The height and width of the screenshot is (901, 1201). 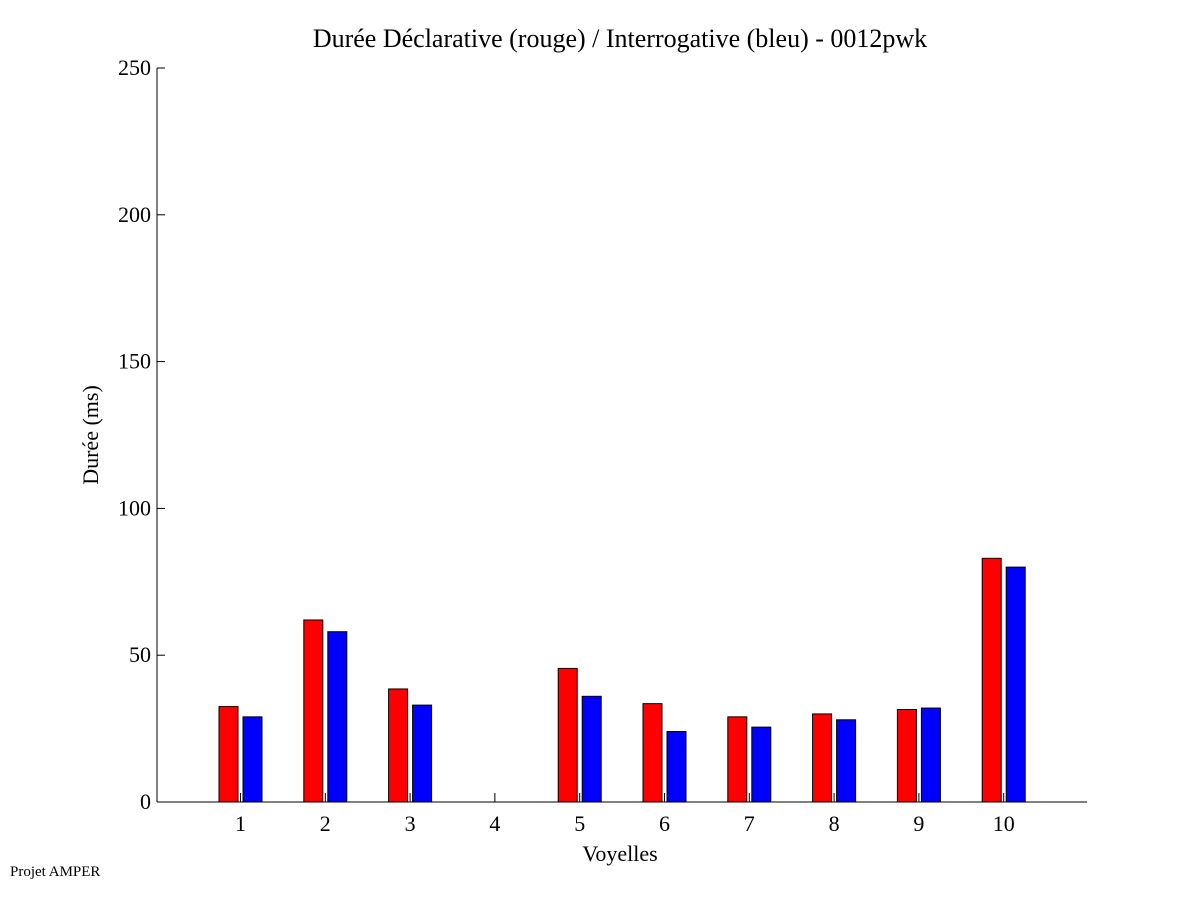 What do you see at coordinates (579, 823) in the screenshot?
I see `x-tick-label: 5` at bounding box center [579, 823].